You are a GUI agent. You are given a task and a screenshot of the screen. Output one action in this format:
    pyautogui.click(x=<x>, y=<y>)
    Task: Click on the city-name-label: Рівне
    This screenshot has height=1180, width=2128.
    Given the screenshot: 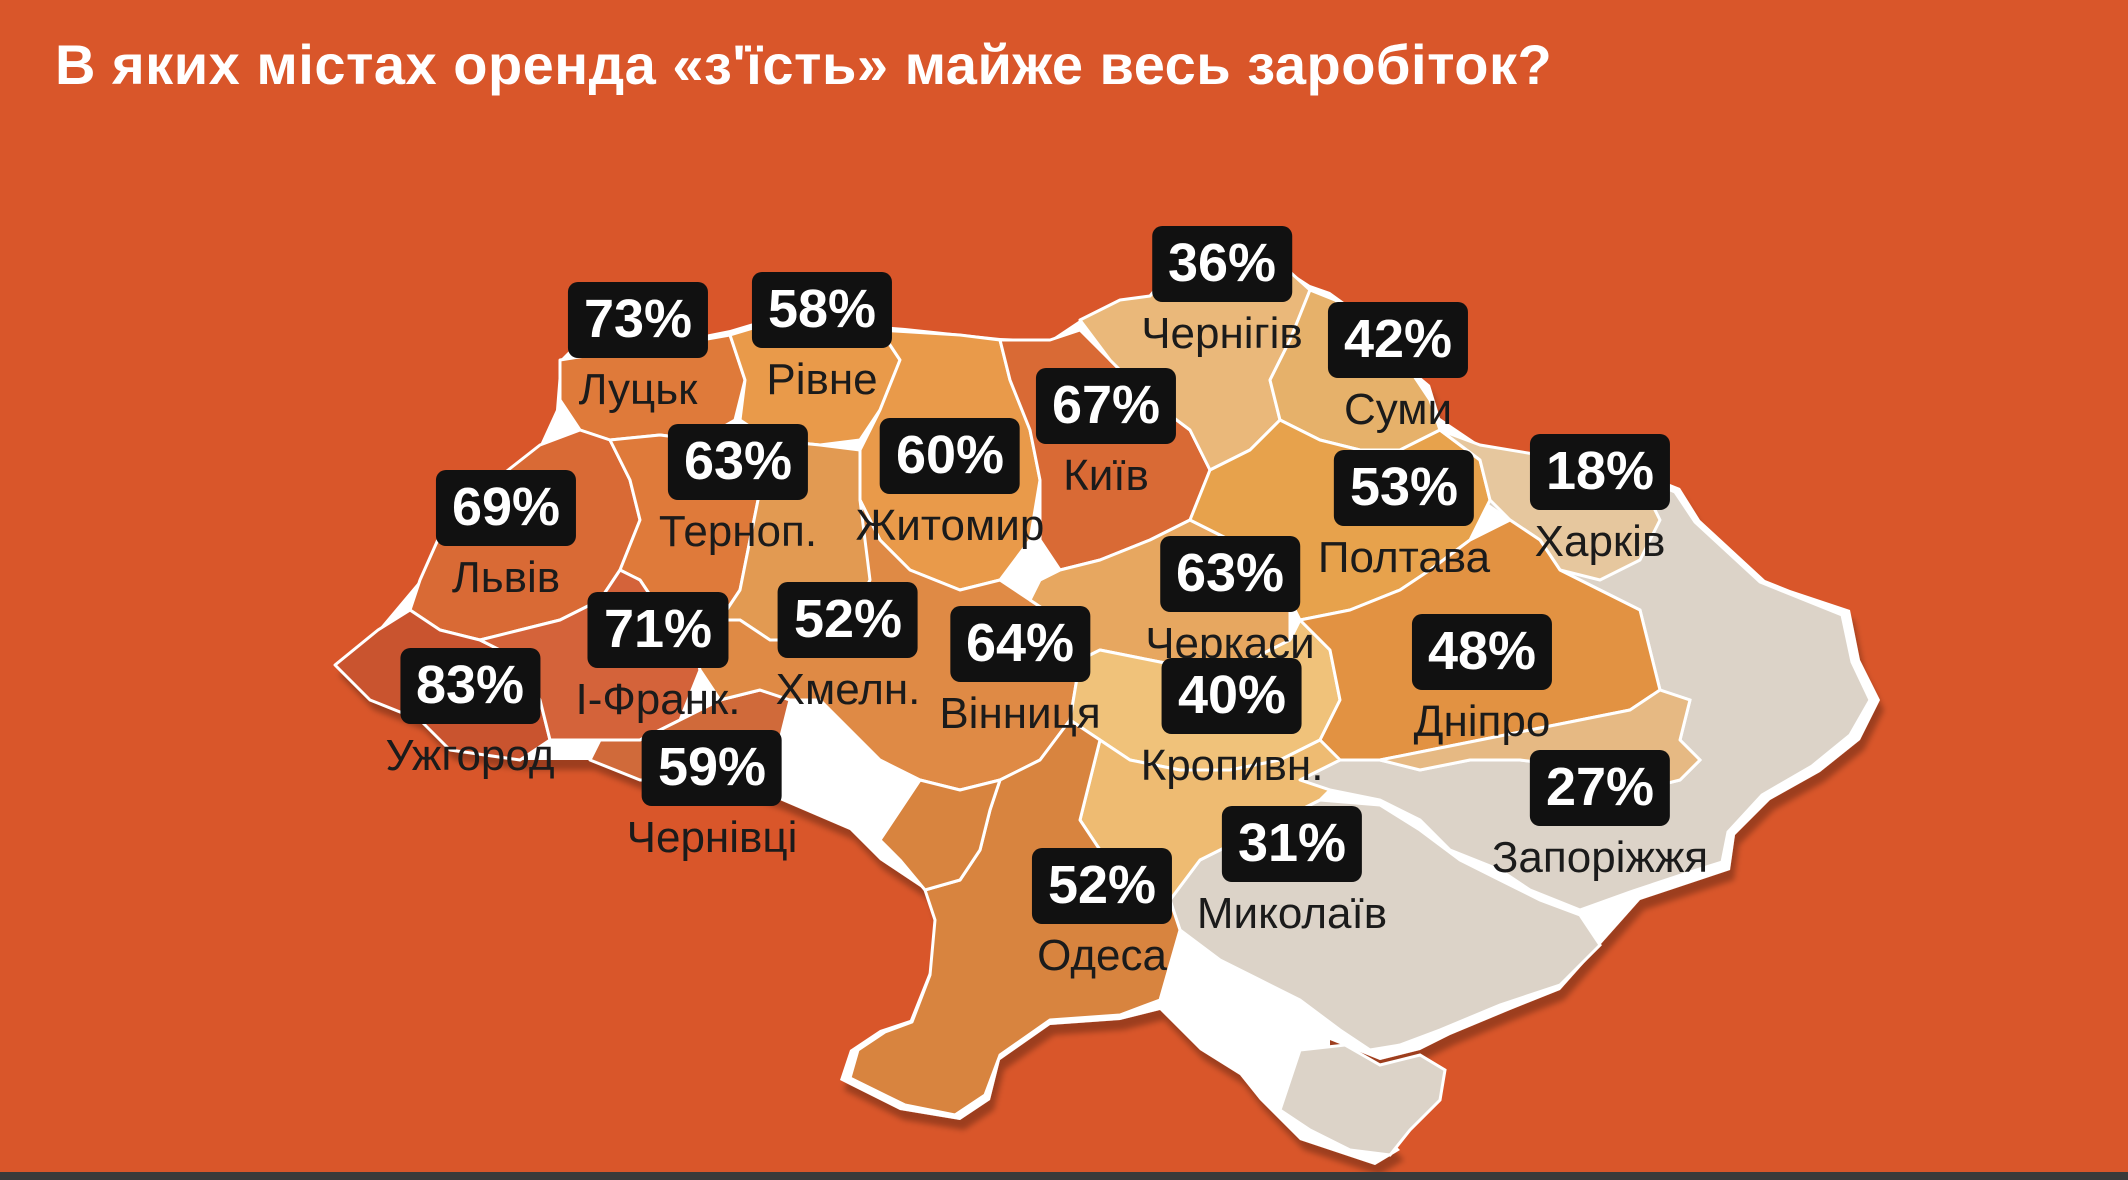 What is the action you would take?
    pyautogui.click(x=822, y=379)
    